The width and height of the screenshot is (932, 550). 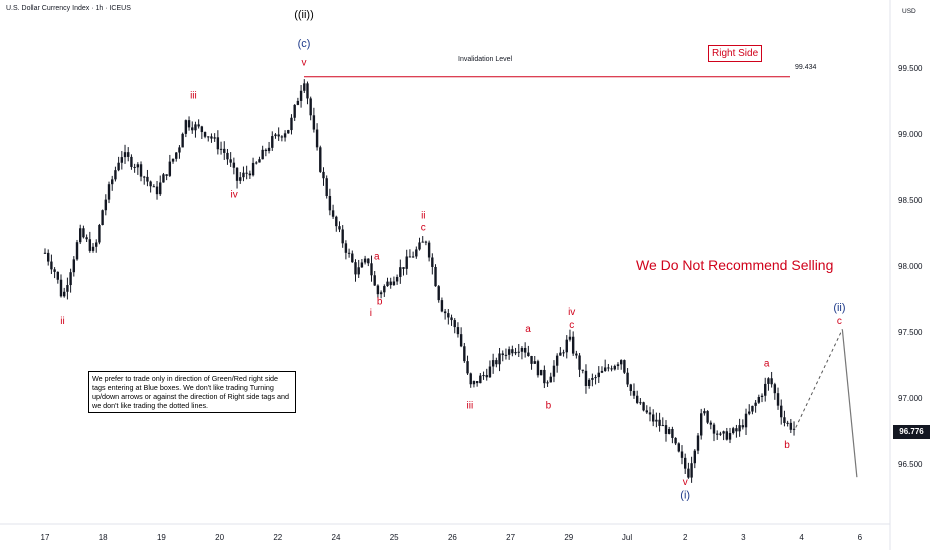 What do you see at coordinates (470, 406) in the screenshot?
I see `wave-label: iii` at bounding box center [470, 406].